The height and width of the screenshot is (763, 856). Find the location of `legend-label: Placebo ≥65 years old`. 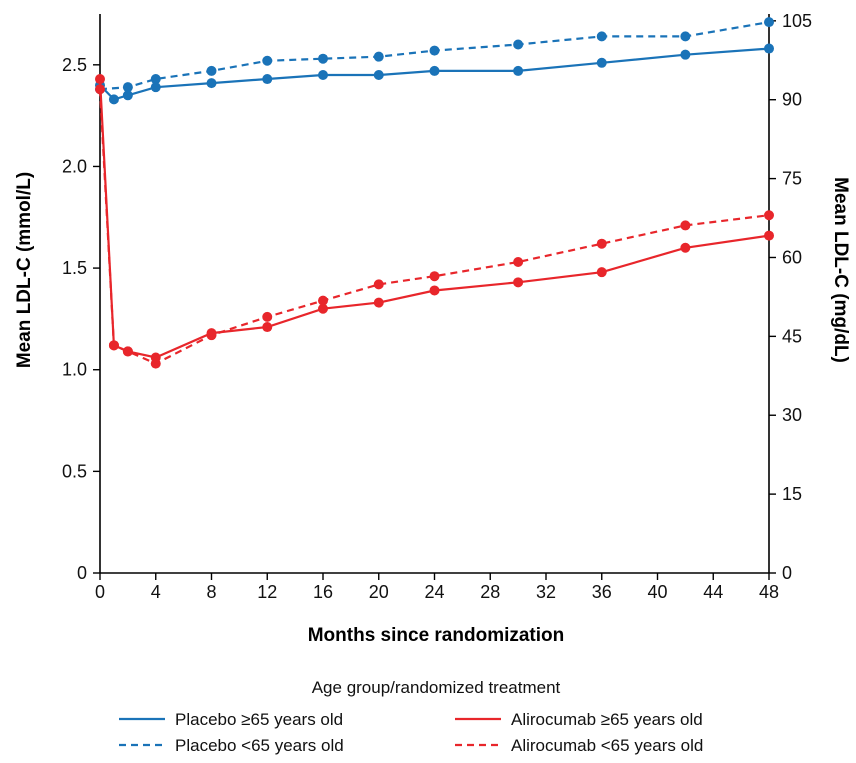

legend-label: Placebo ≥65 years old is located at coordinates (259, 719).